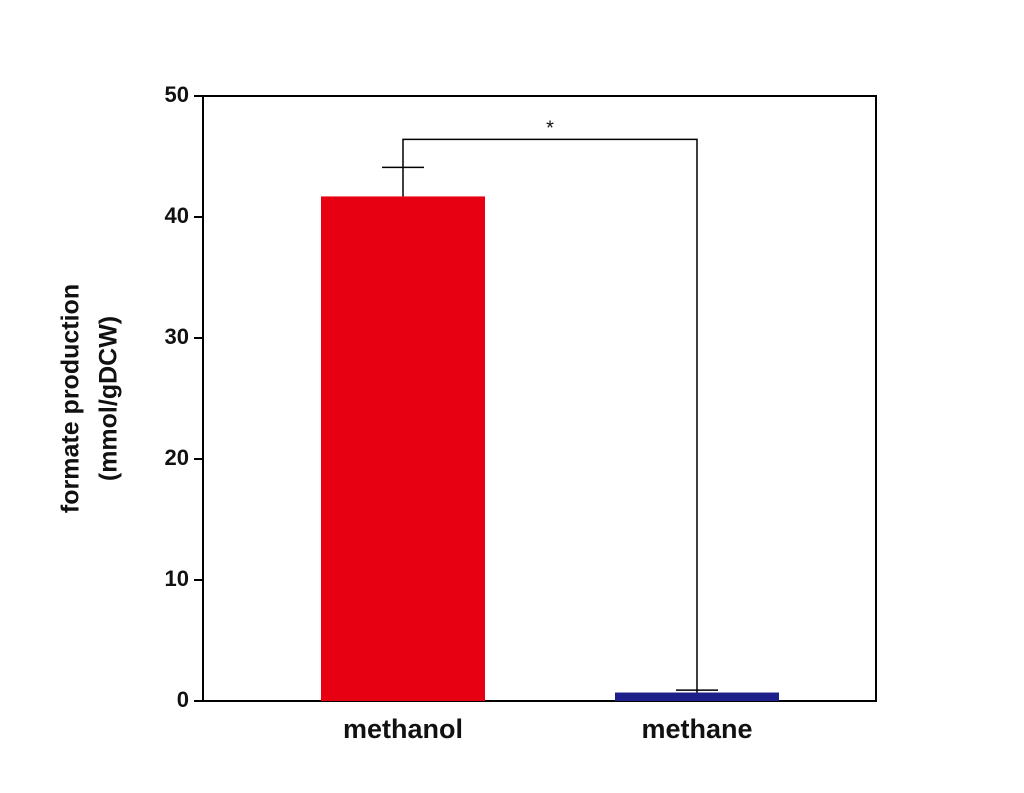 This screenshot has width=1024, height=793. Describe the element at coordinates (177, 215) in the screenshot. I see `y-tick-label: 40` at that location.